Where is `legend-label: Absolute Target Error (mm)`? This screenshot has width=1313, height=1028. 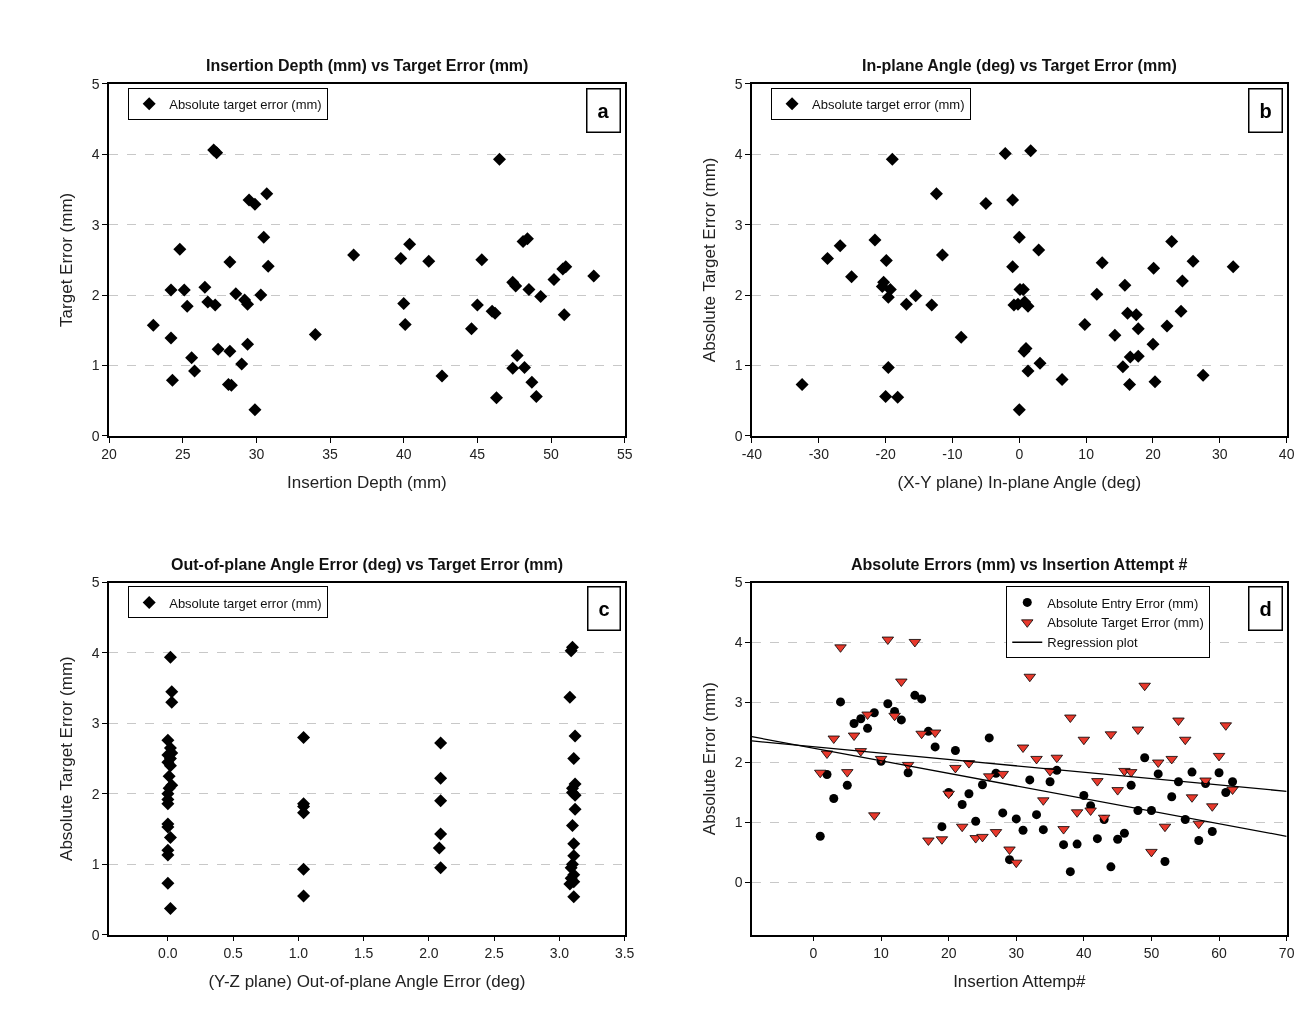 legend-label: Absolute Target Error (mm) is located at coordinates (1125, 623).